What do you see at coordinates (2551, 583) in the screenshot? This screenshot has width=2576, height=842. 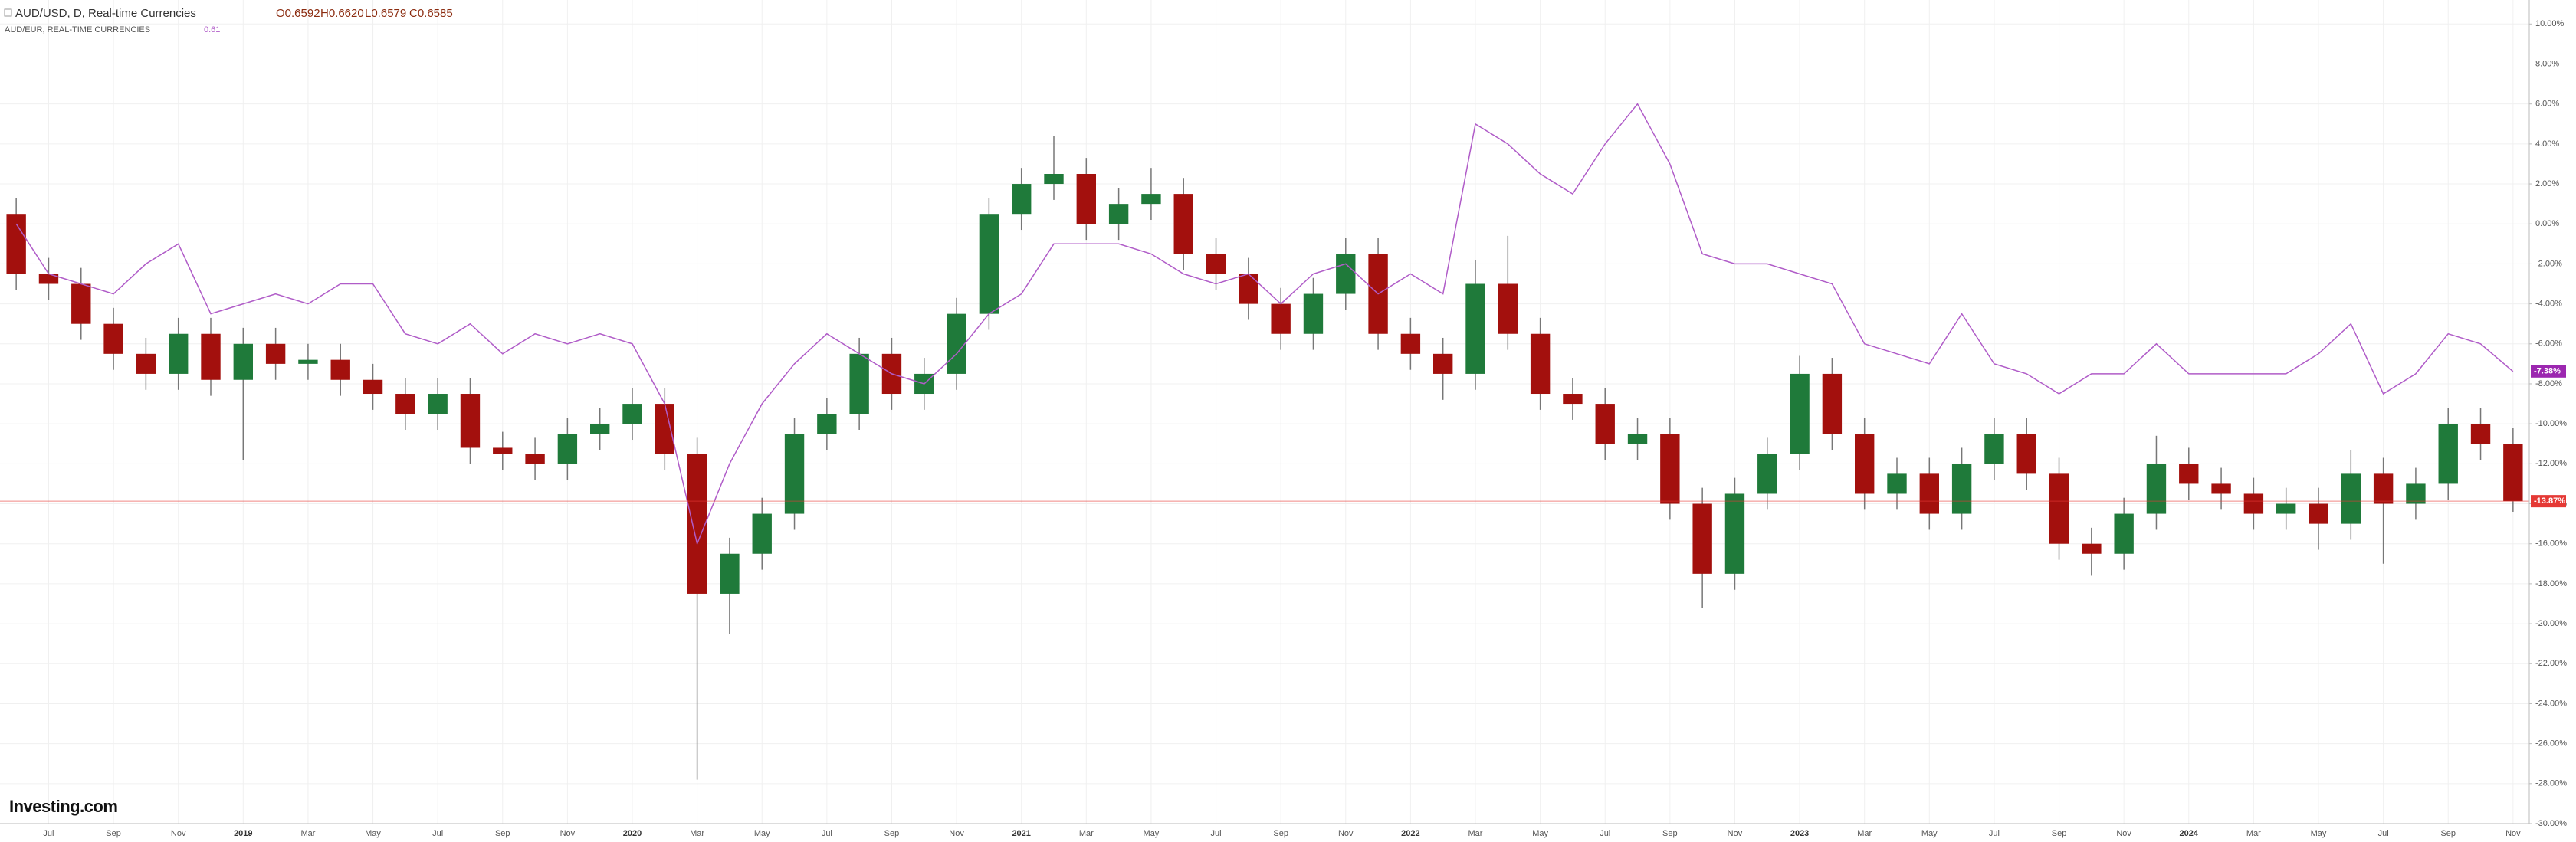 I see `y-tick-label: -18.00%` at bounding box center [2551, 583].